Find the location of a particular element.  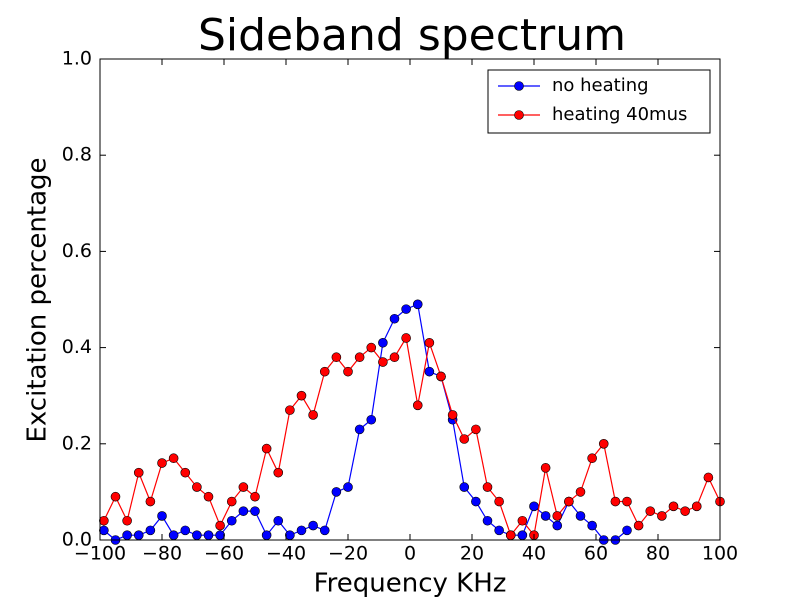

y-tick-label: 1.0 is located at coordinates (77, 59).